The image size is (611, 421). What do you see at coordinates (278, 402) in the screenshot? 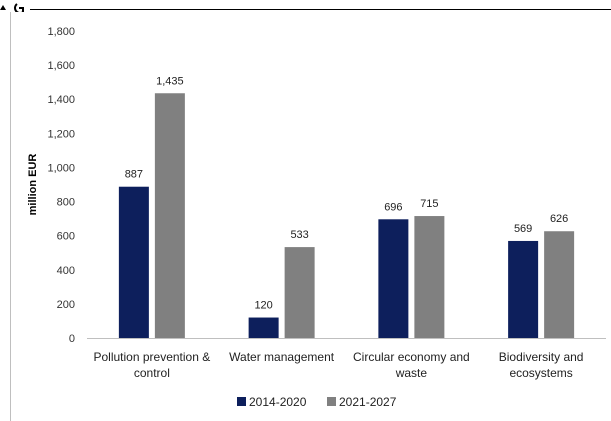
I see `legend-label: 2014-2020` at bounding box center [278, 402].